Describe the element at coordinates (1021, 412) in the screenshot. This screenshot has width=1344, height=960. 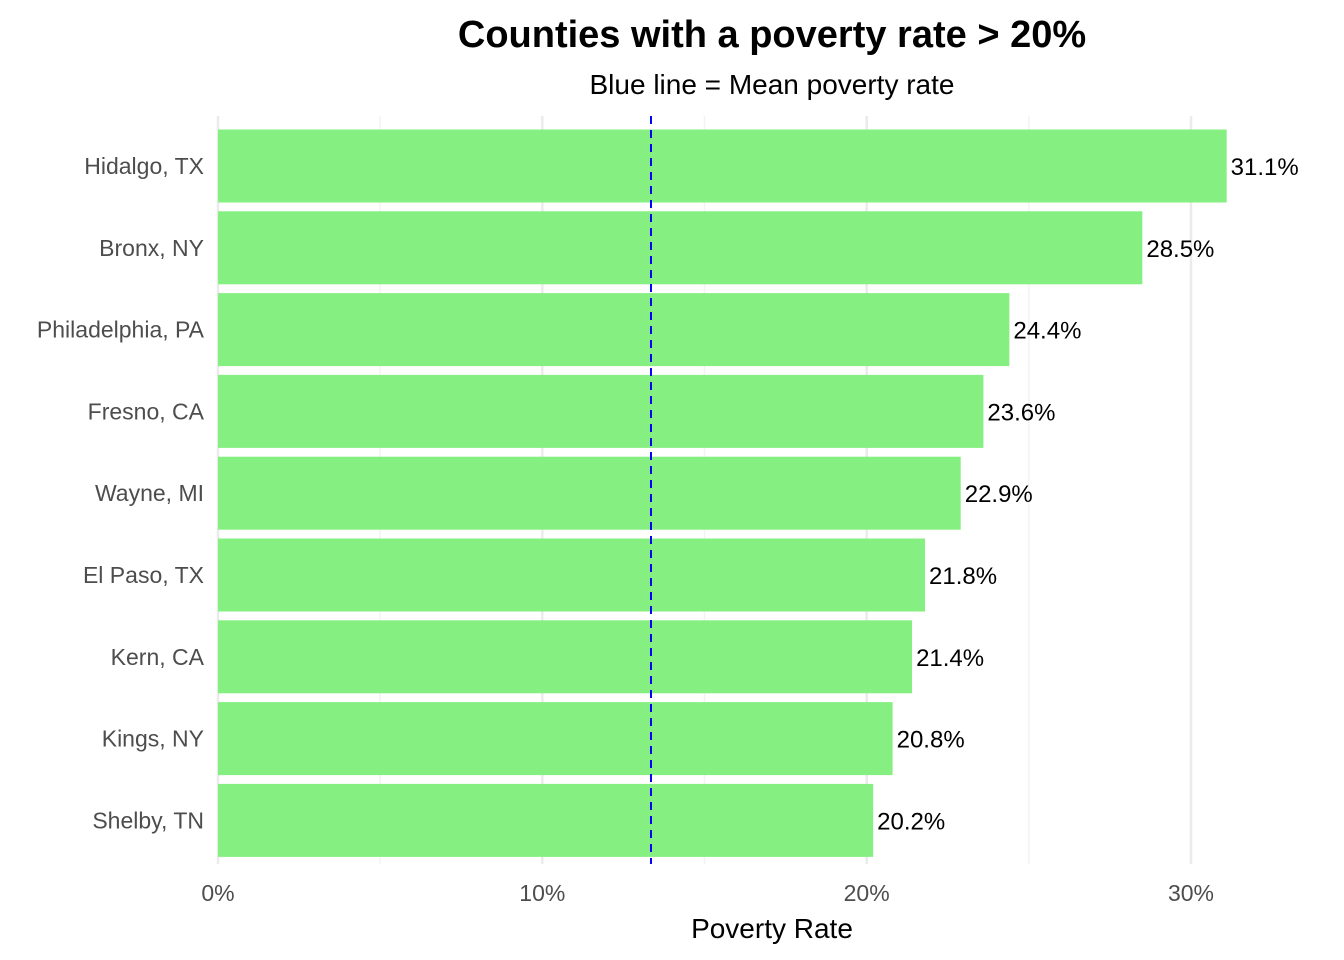
I see `bar-value-label: 23.6%` at that location.